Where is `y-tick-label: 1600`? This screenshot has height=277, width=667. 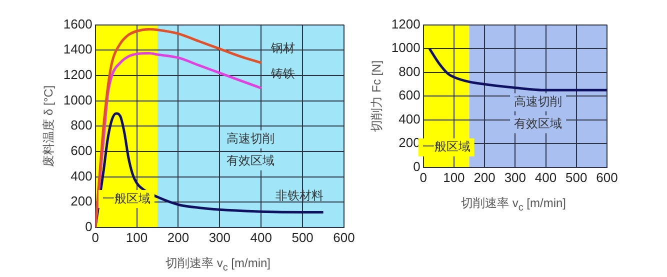 y-tick-label: 1600 is located at coordinates (77, 24).